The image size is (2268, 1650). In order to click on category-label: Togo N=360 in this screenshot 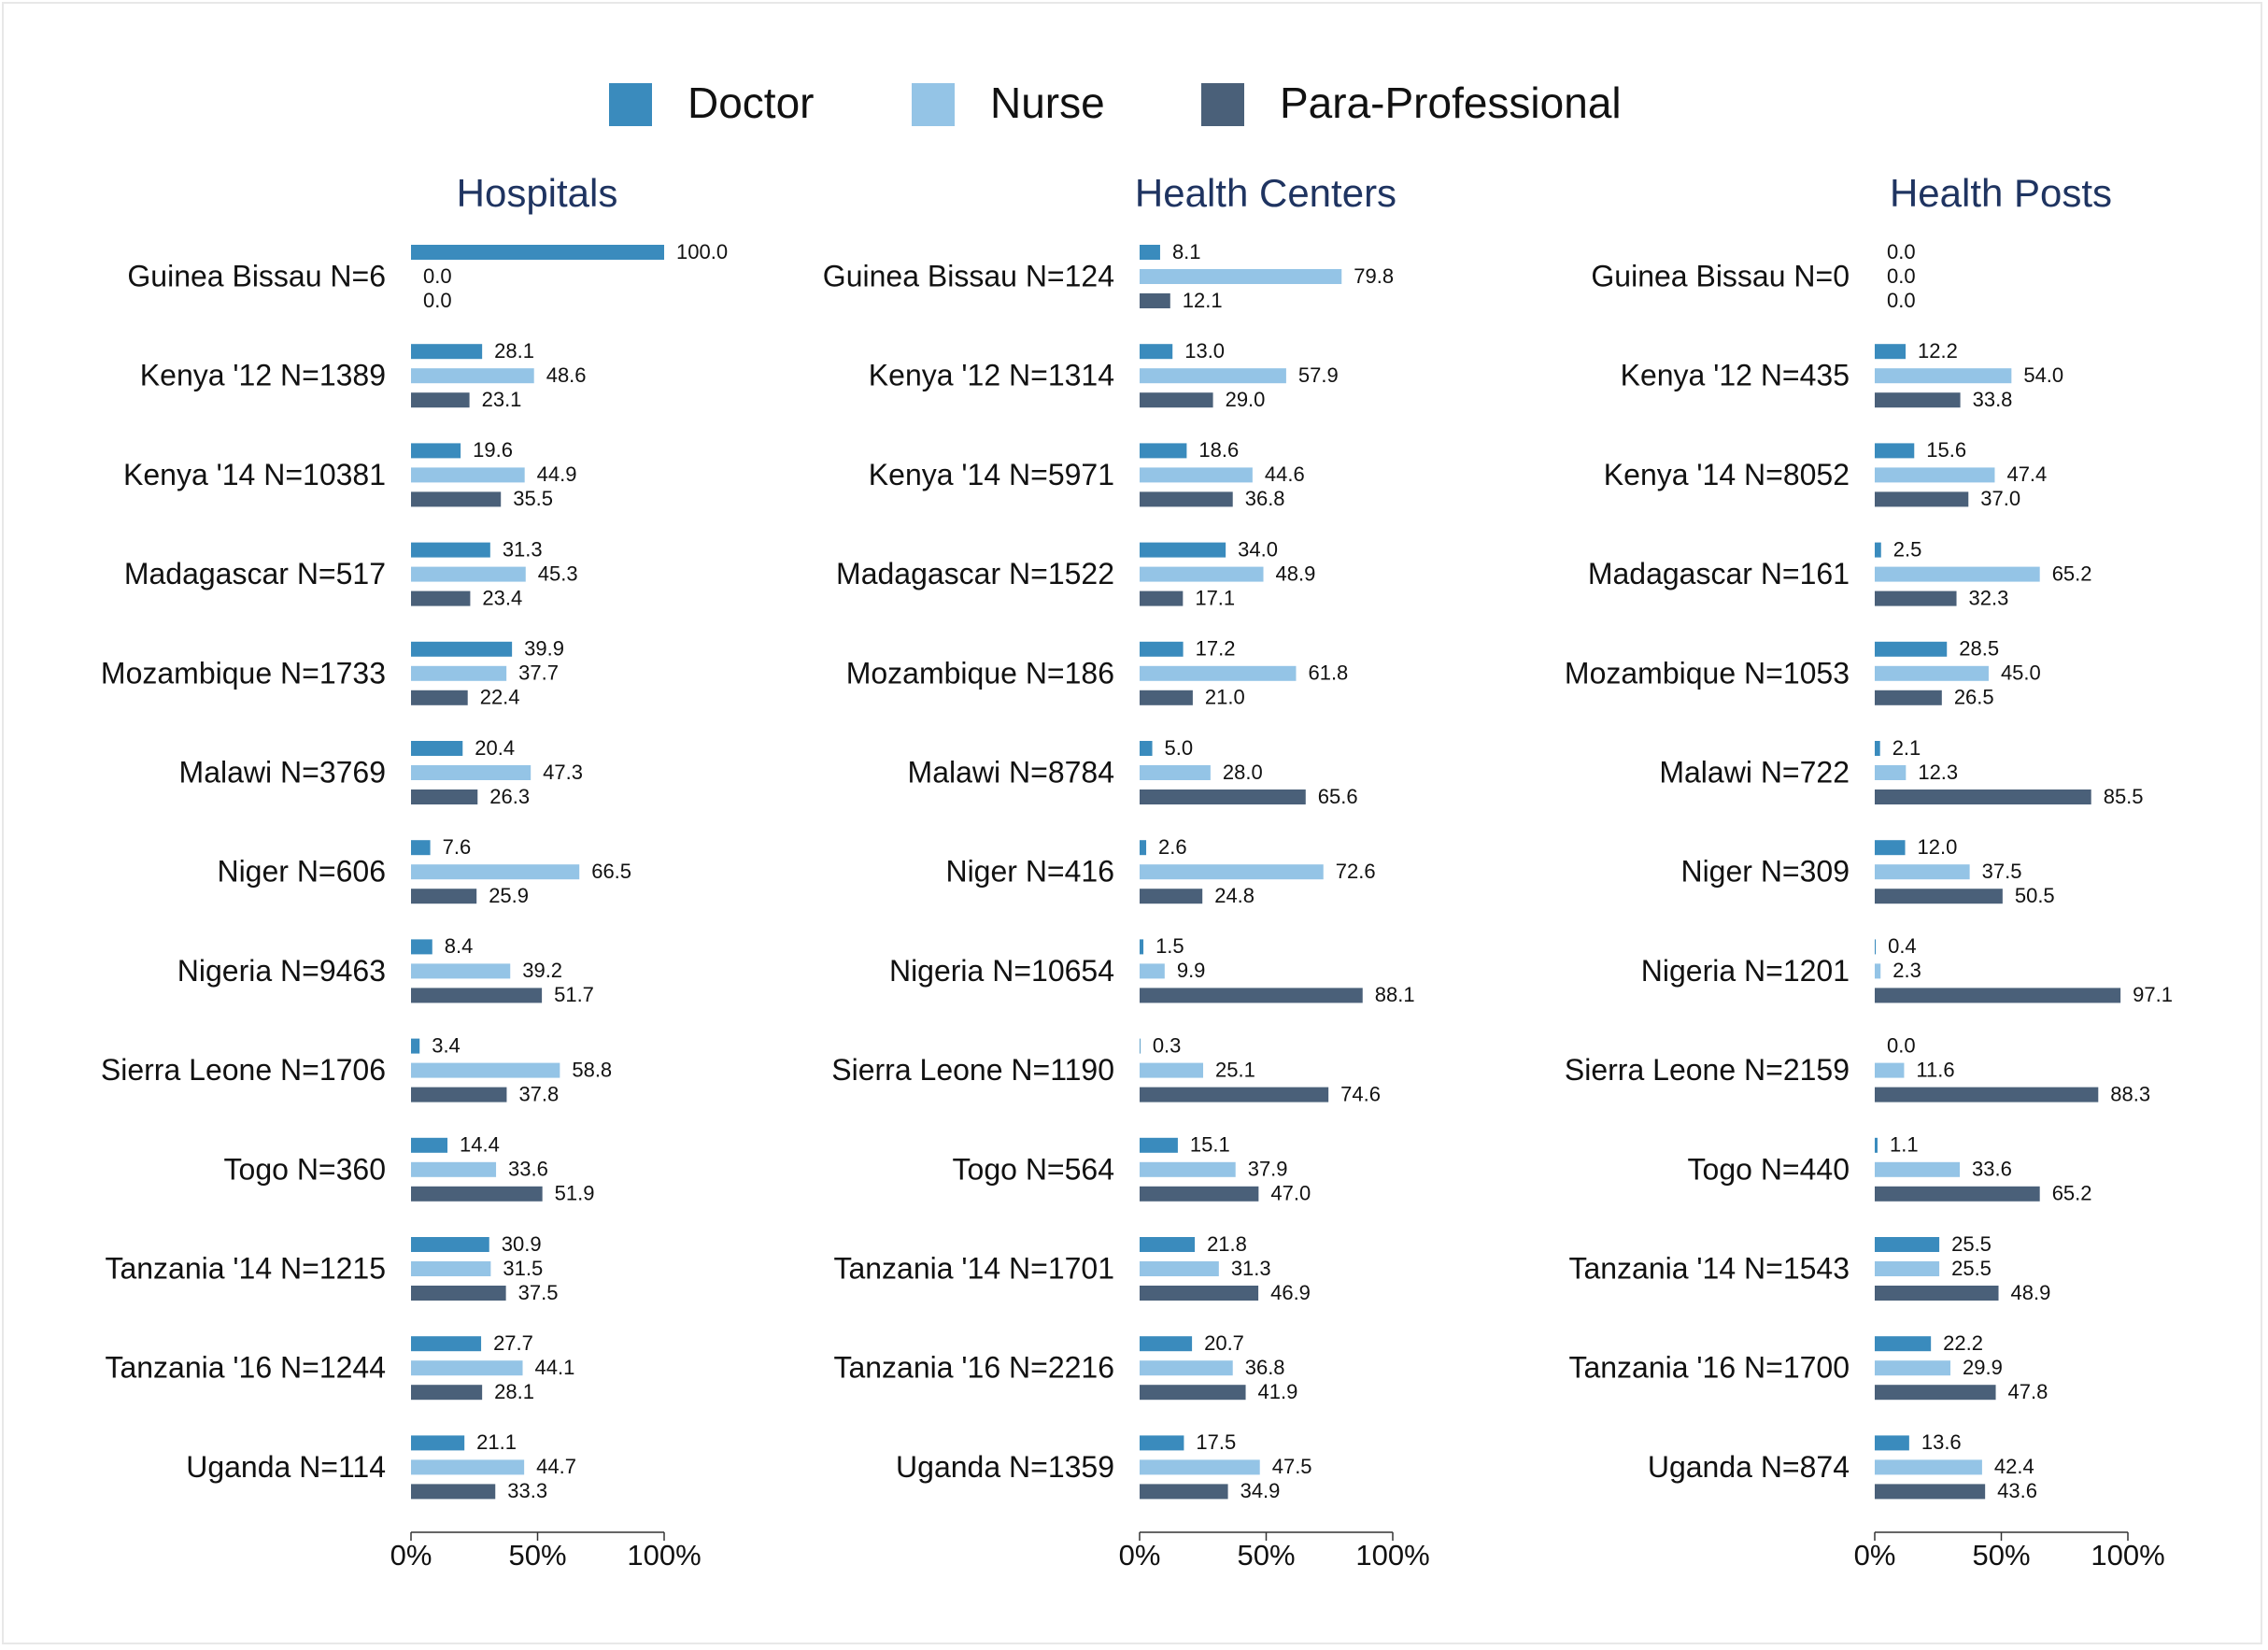, I will do `click(305, 1169)`.